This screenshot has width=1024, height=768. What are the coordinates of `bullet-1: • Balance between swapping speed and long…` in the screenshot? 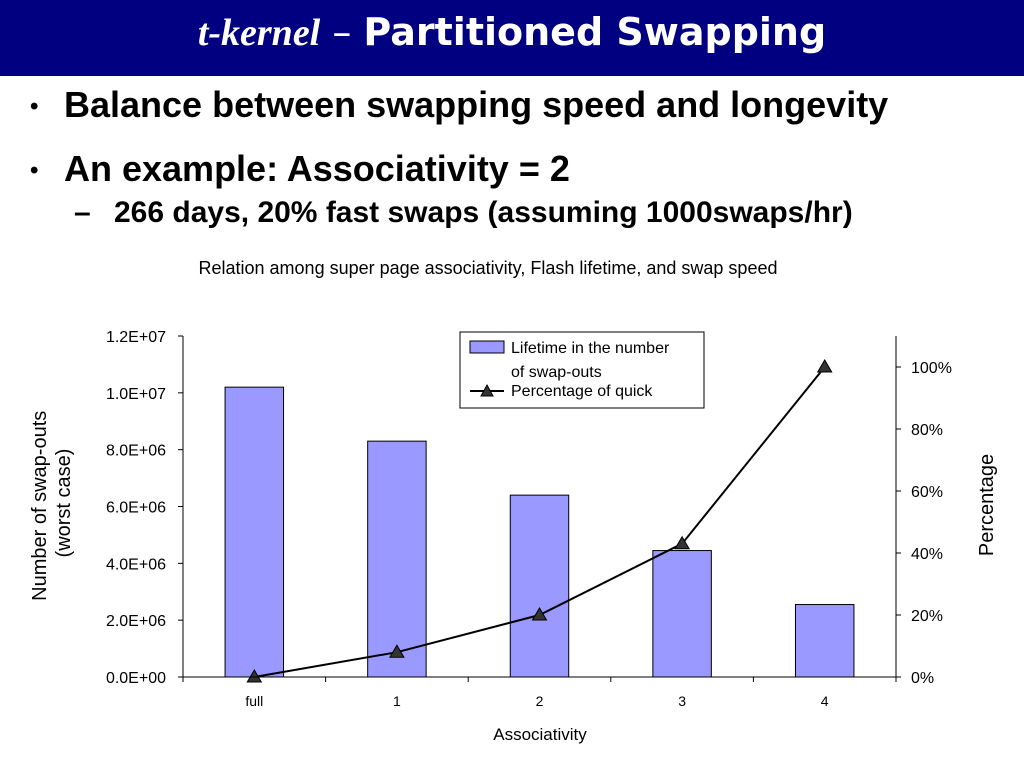 It's located at (459, 105).